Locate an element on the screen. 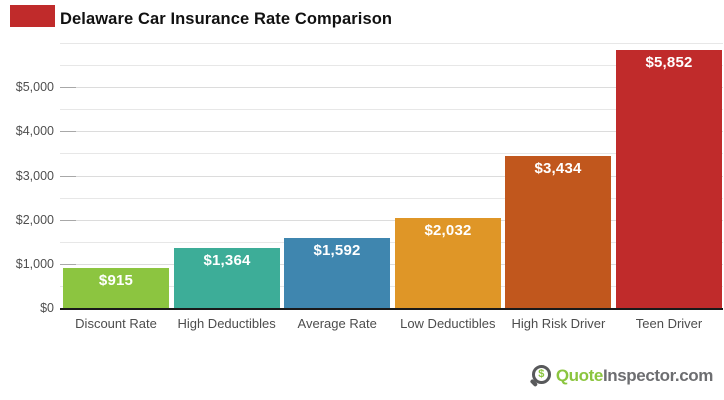  x-category-label-teen-driver: Teen Driver is located at coordinates (669, 323).